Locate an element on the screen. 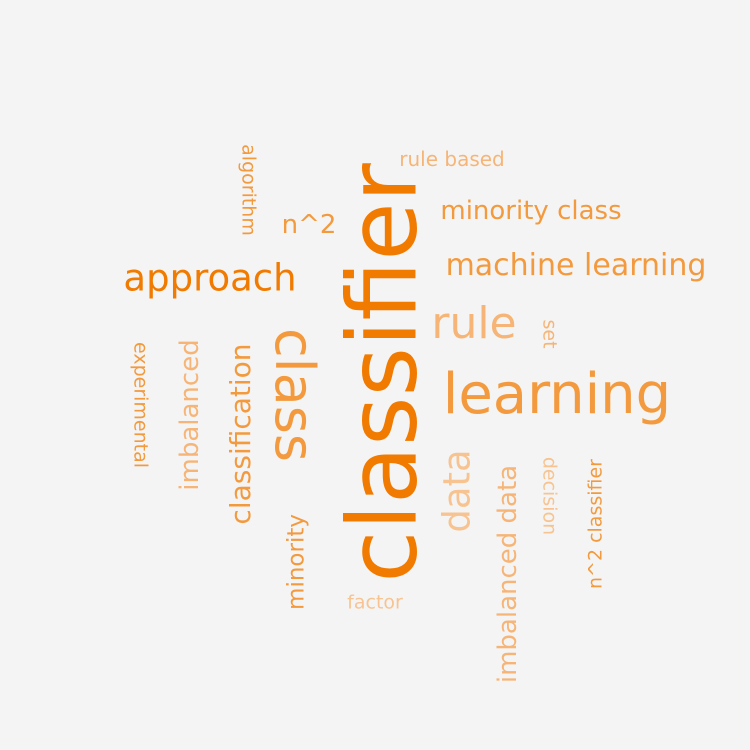  word-decision: decision is located at coordinates (549, 496).